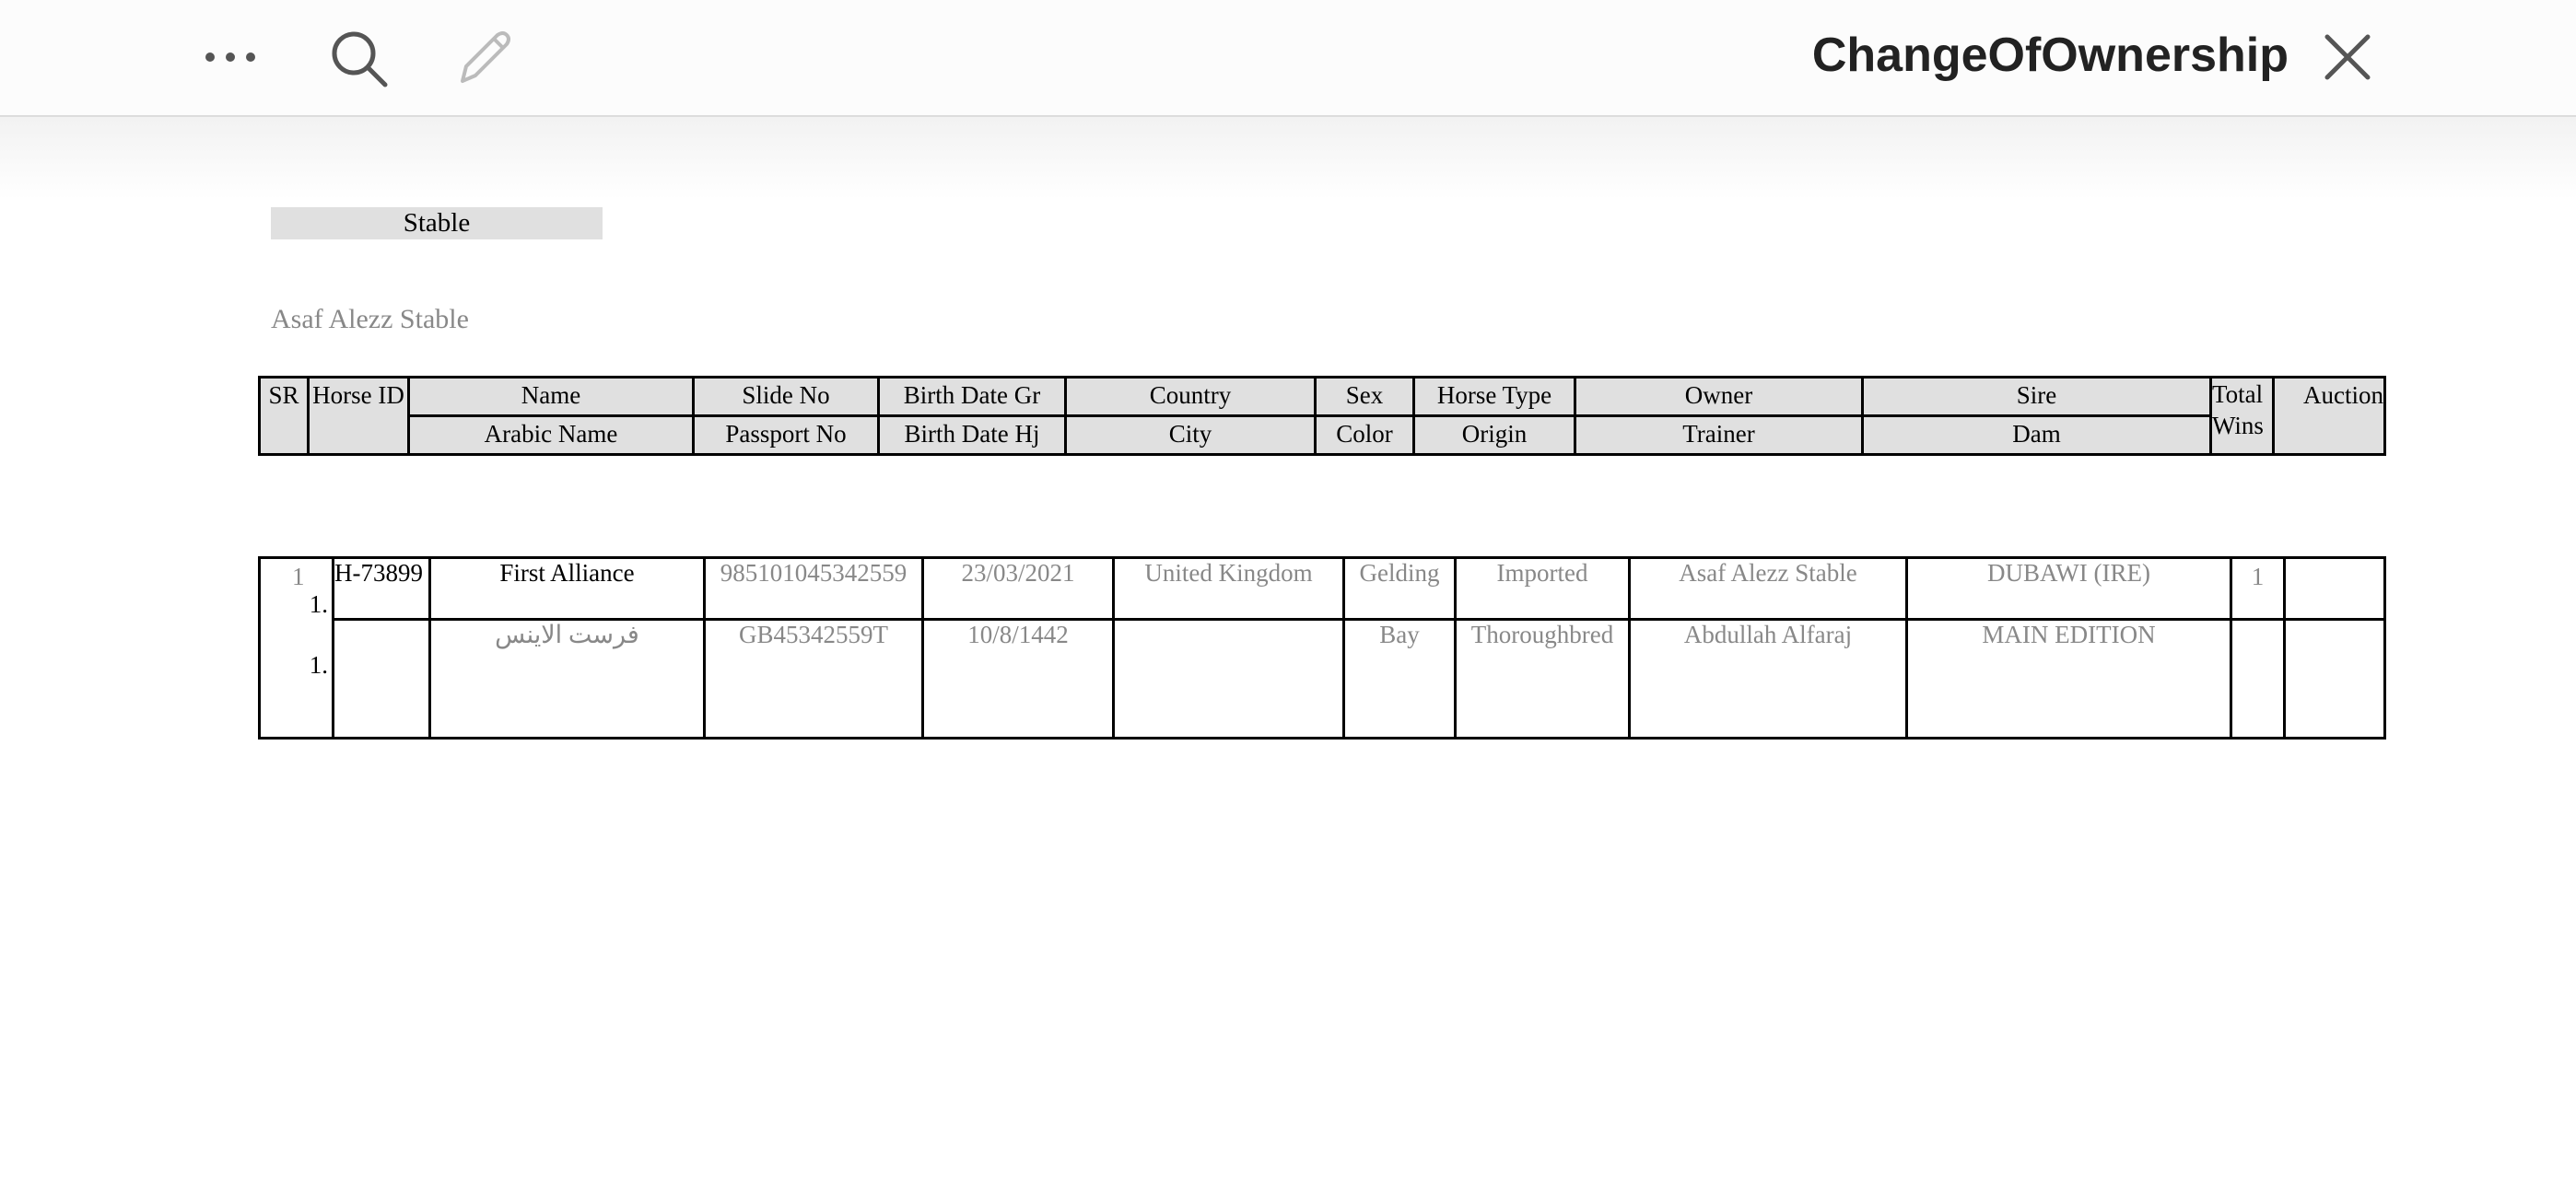 This screenshot has width=2576, height=1188. Describe the element at coordinates (1719, 396) in the screenshot. I see `header-owner: Owner` at that location.